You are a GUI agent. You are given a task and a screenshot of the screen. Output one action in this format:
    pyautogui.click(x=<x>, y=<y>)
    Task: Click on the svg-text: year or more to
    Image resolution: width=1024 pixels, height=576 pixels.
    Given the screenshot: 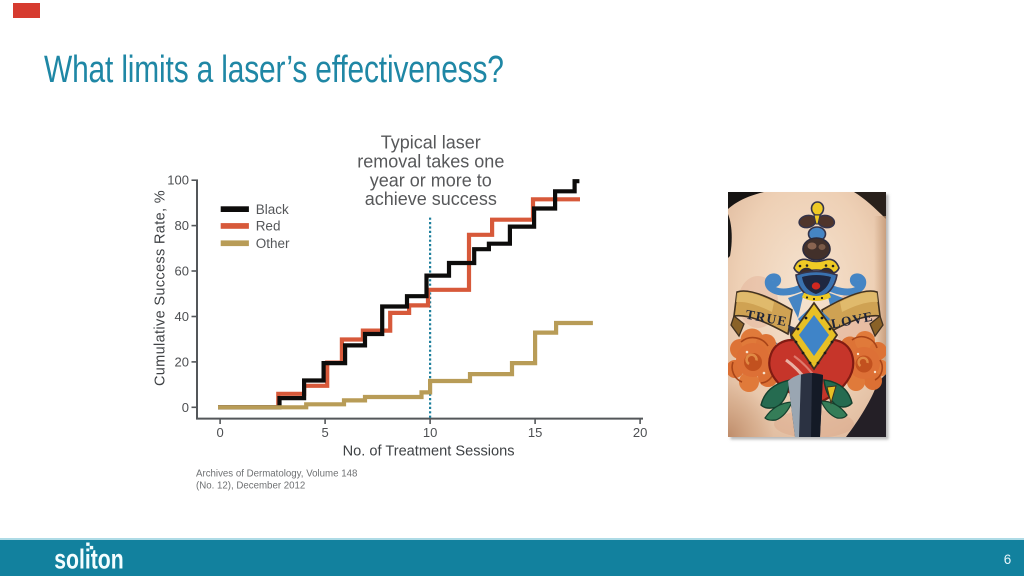 What is the action you would take?
    pyautogui.click(x=431, y=180)
    